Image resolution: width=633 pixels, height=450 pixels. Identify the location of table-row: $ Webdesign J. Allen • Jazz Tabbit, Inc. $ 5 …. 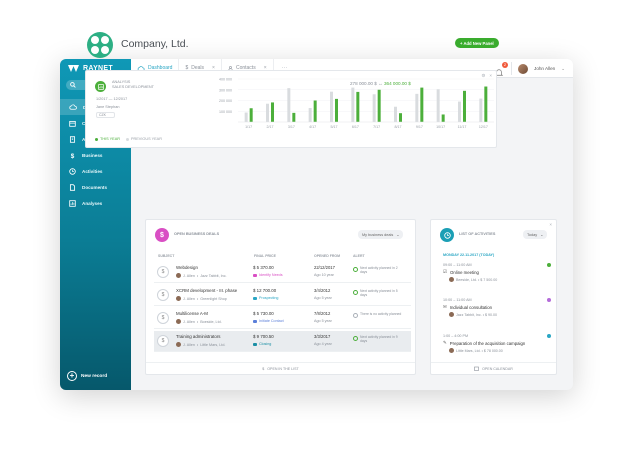
(282, 272).